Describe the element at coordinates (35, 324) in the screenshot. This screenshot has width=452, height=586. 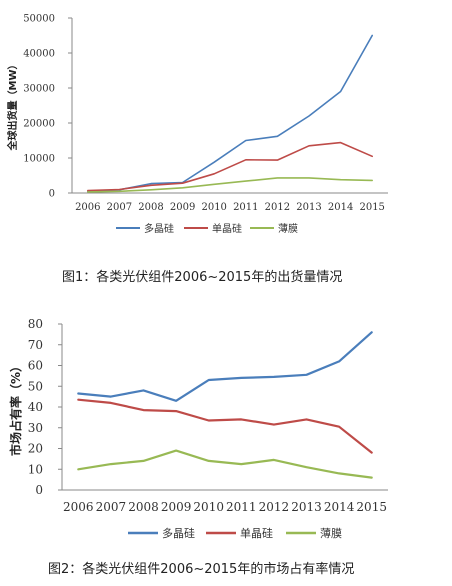
I see `y-tick-label: 80` at that location.